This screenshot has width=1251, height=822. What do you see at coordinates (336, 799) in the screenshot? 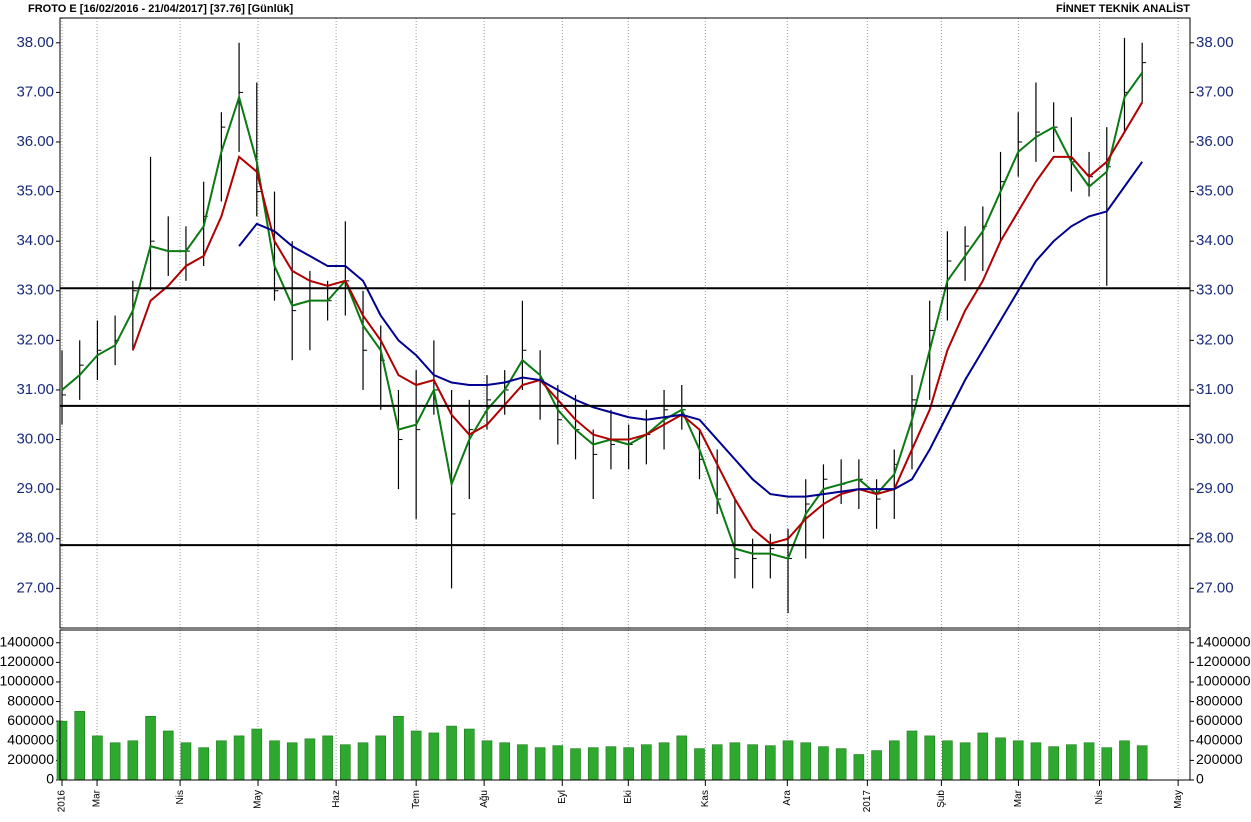
I see `x-tick-label: Haz` at bounding box center [336, 799].